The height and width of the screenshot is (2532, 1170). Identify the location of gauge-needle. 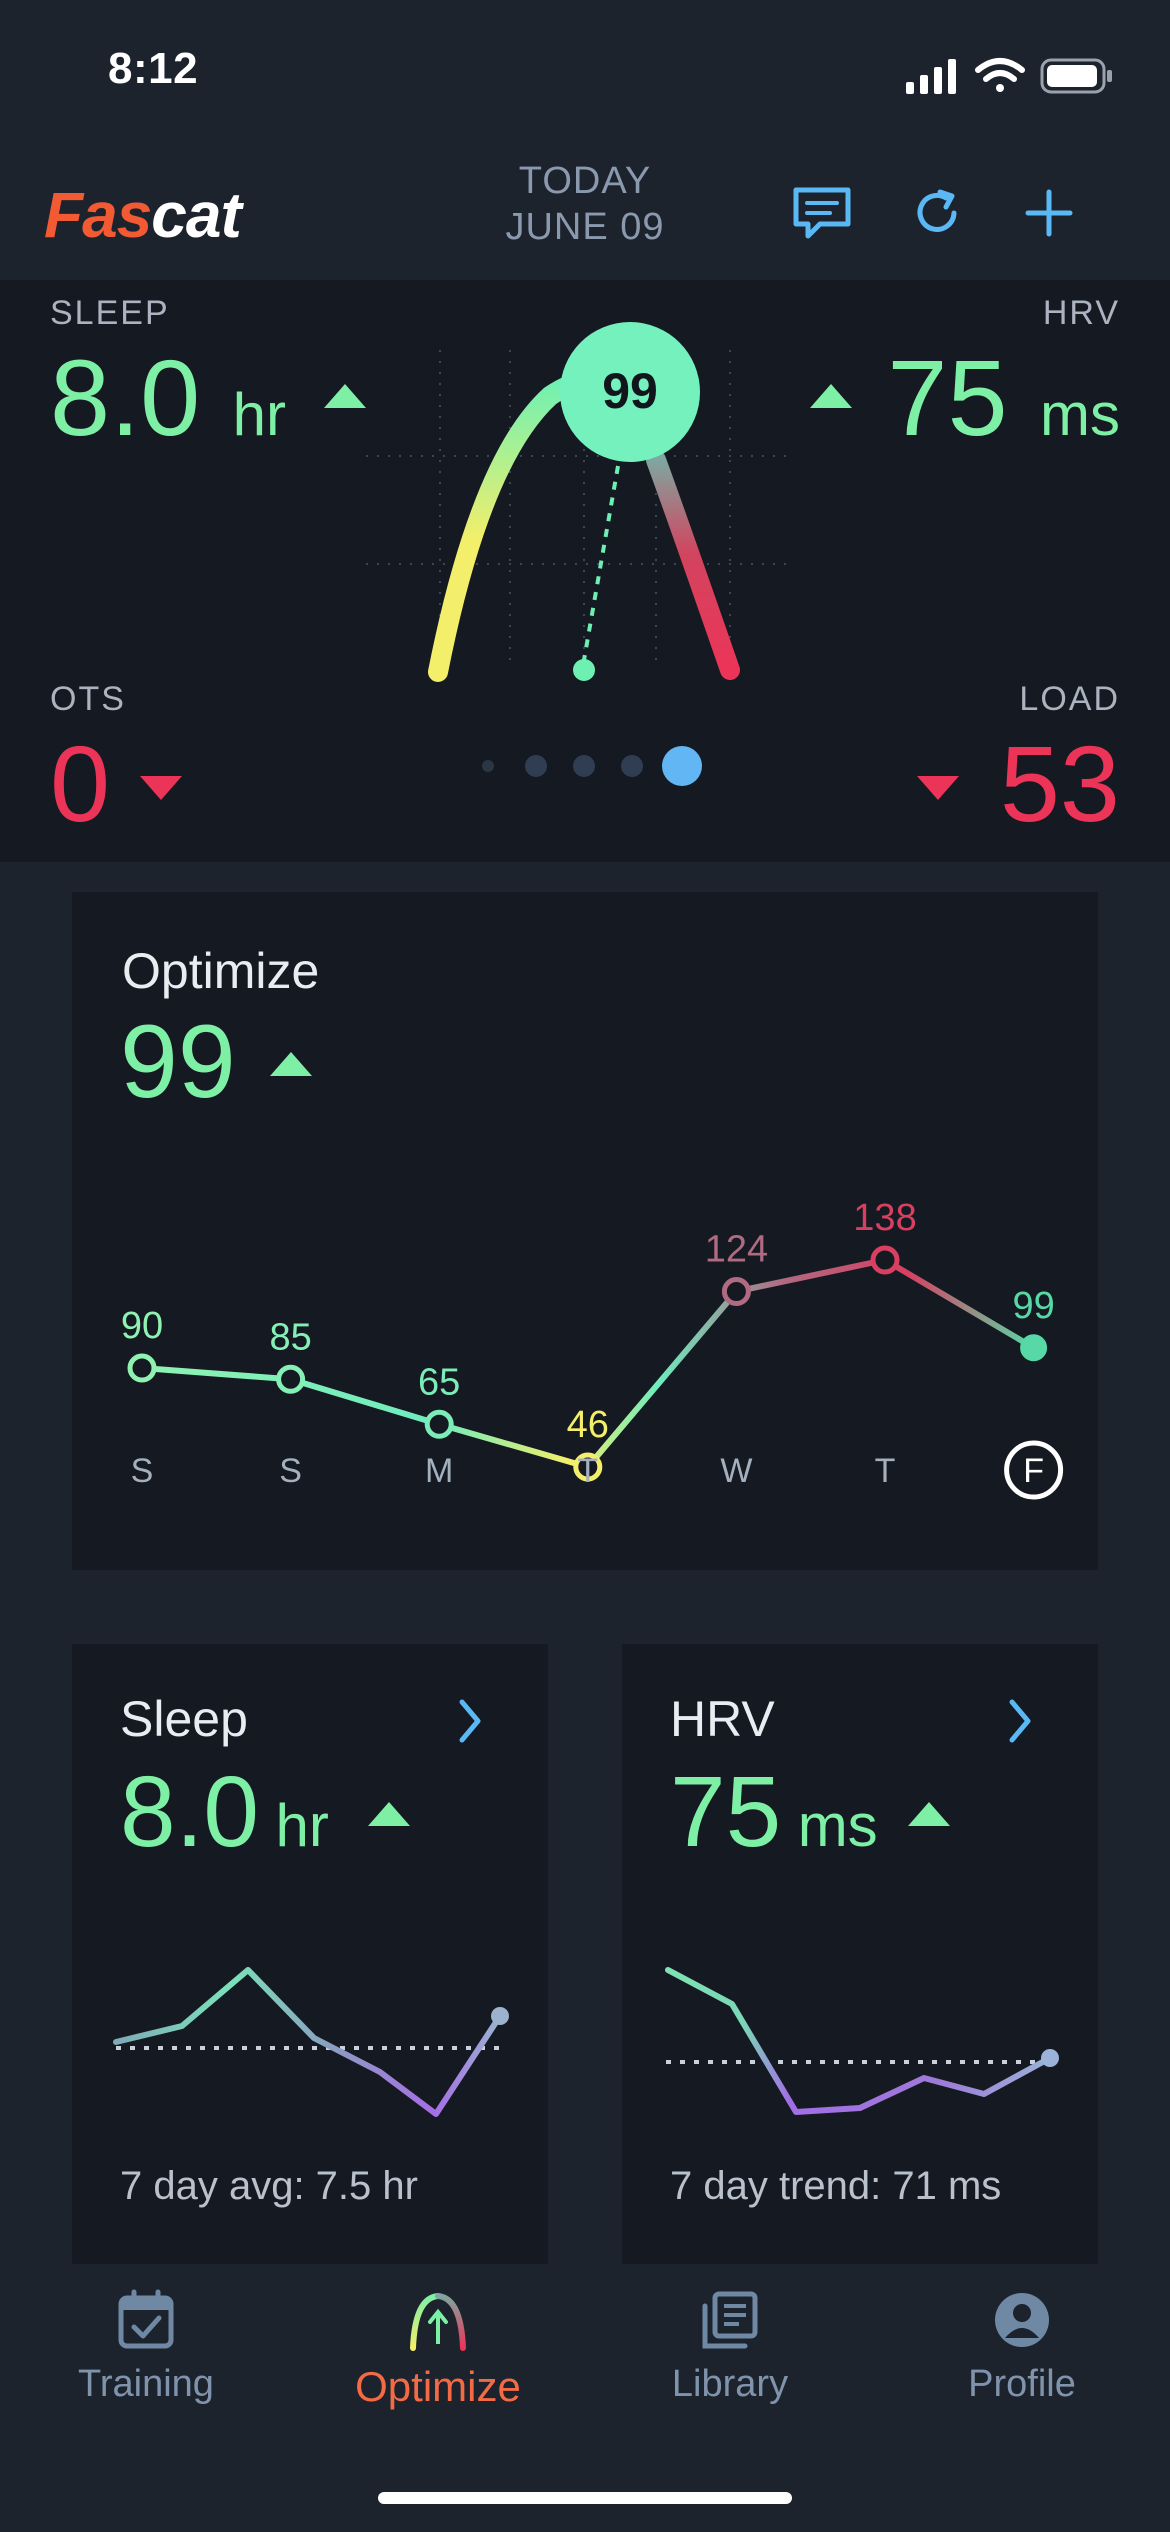
(601, 563).